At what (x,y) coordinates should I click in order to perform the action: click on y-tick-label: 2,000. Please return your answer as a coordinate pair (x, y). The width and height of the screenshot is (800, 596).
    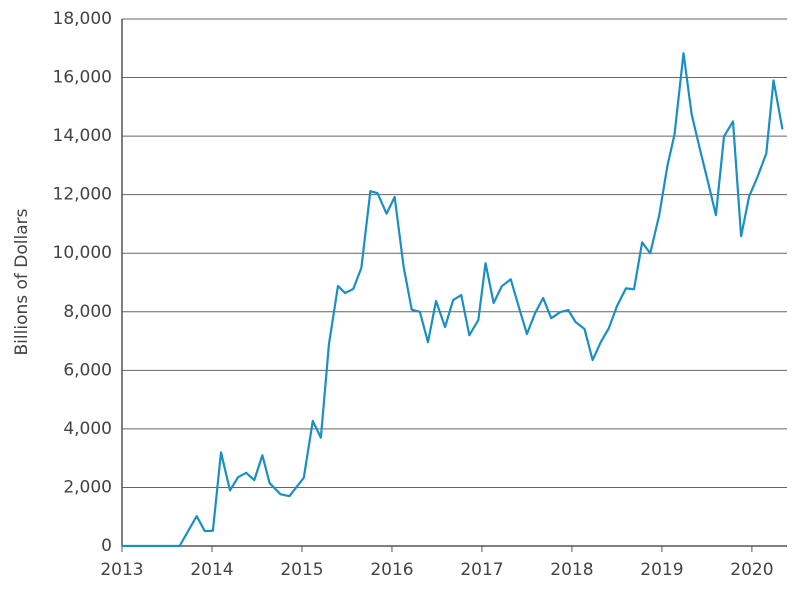
    Looking at the image, I should click on (87, 487).